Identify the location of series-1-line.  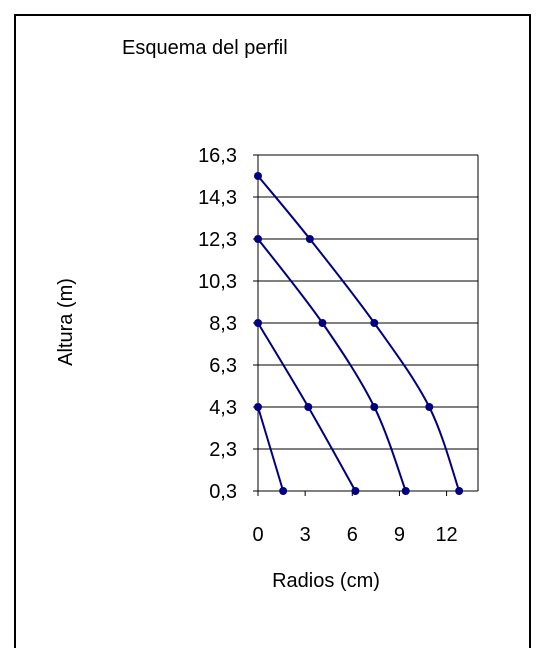
(271, 449).